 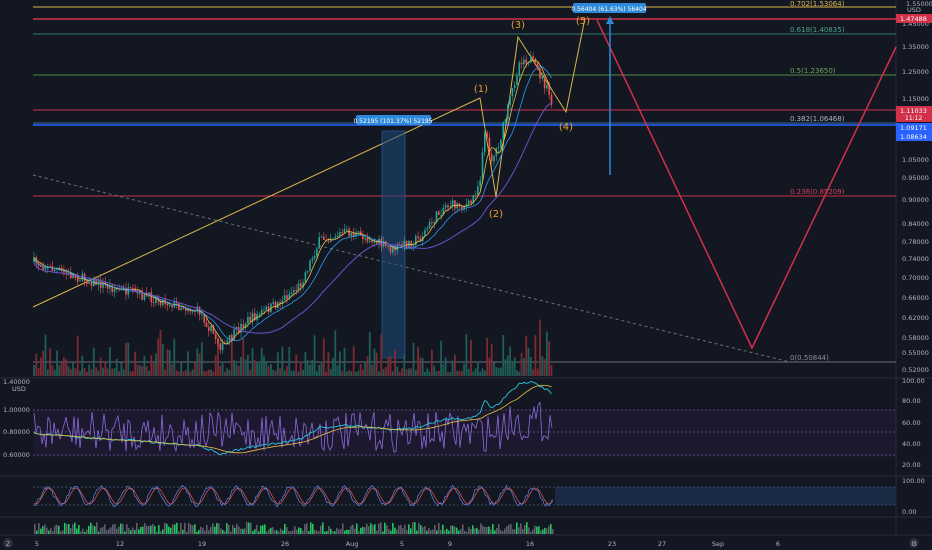 I want to click on settings-icon, so click(x=914, y=543).